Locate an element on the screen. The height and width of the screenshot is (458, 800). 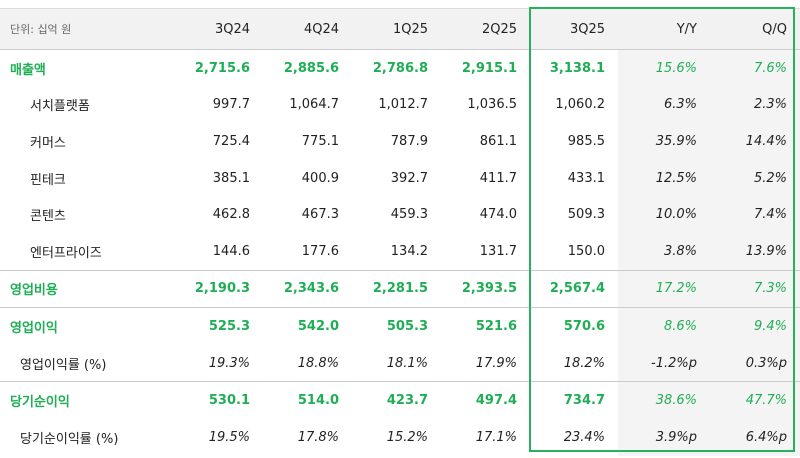
cell: 3.8% is located at coordinates (664, 251).